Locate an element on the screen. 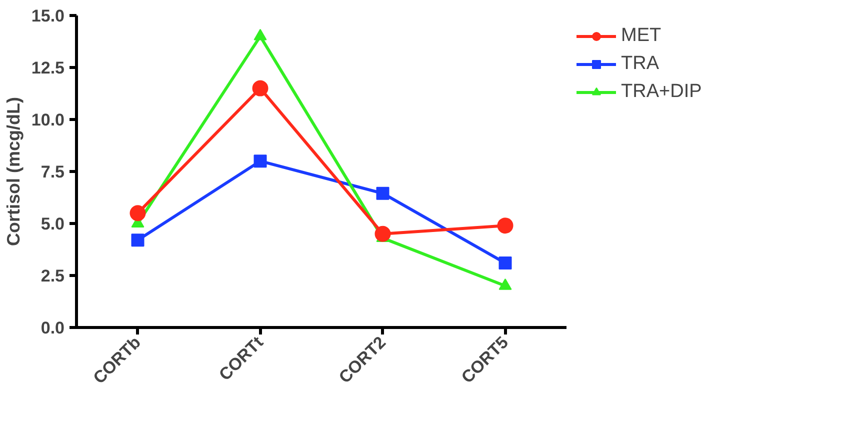  y-tick-label: 12.5 is located at coordinates (48, 68).